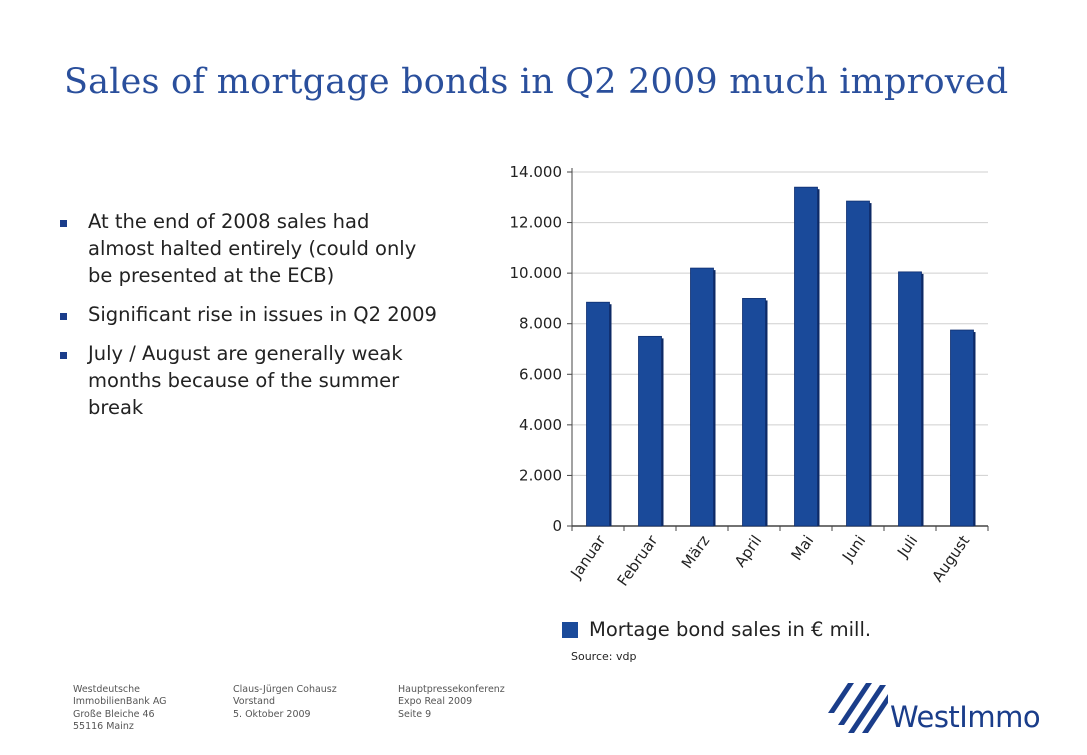 Image resolution: width=1087 pixels, height=755 pixels. I want to click on y-tick-label: 8.000, so click(540, 324).